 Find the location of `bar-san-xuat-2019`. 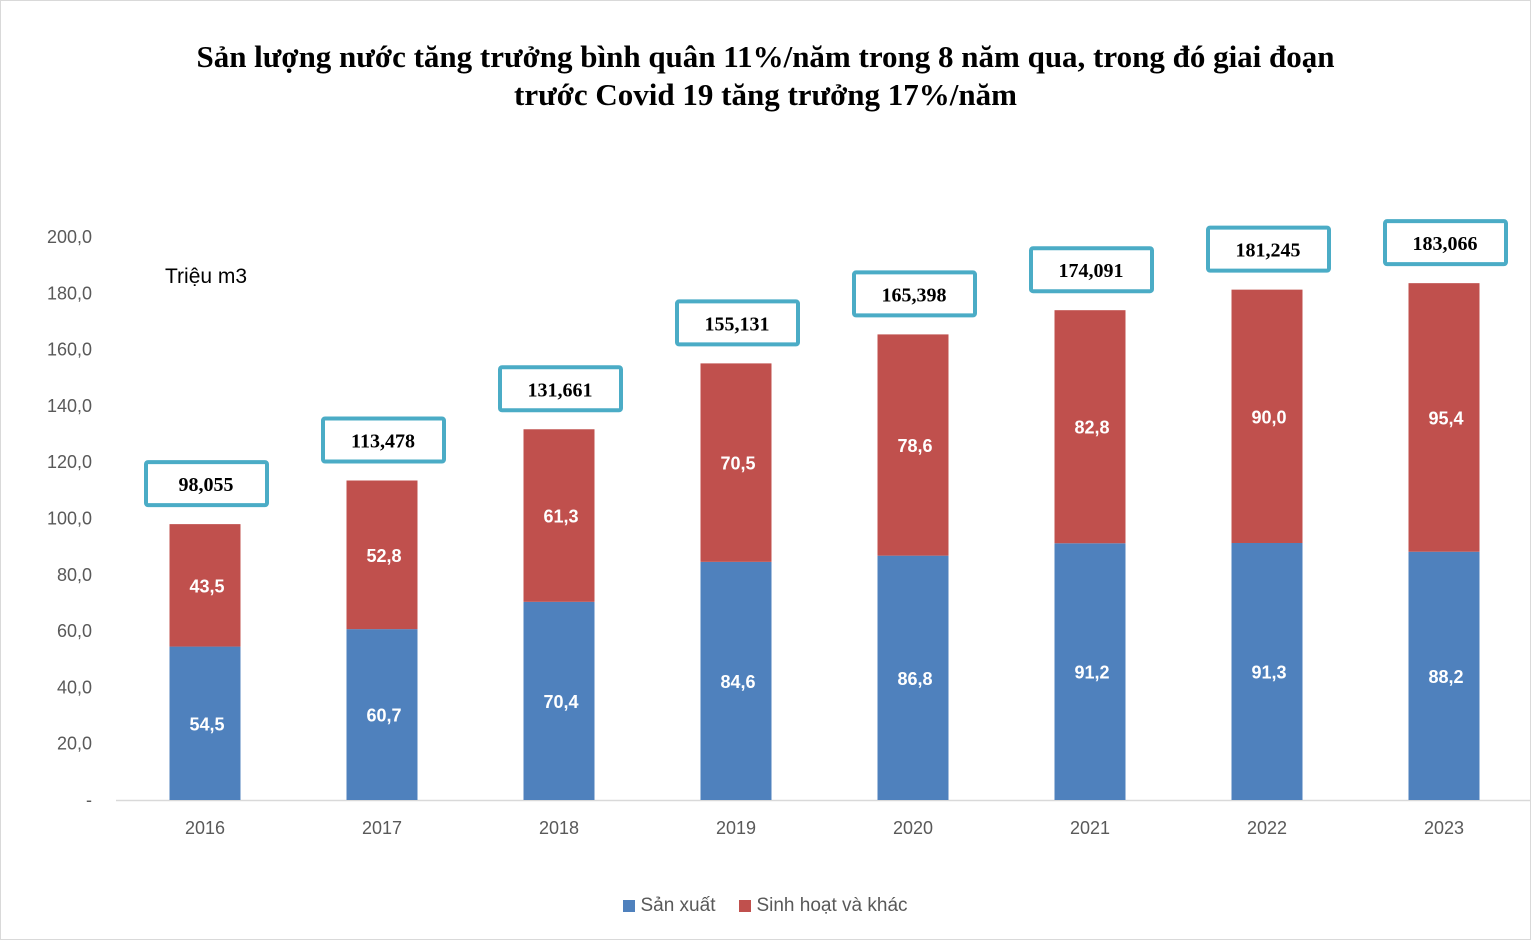

bar-san-xuat-2019 is located at coordinates (736, 680).